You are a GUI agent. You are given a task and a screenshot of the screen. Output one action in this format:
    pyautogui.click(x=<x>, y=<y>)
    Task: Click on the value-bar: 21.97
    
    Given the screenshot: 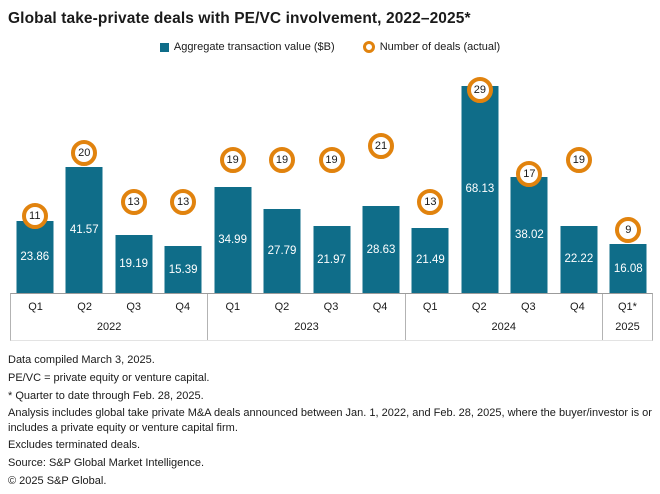 What is the action you would take?
    pyautogui.click(x=332, y=259)
    